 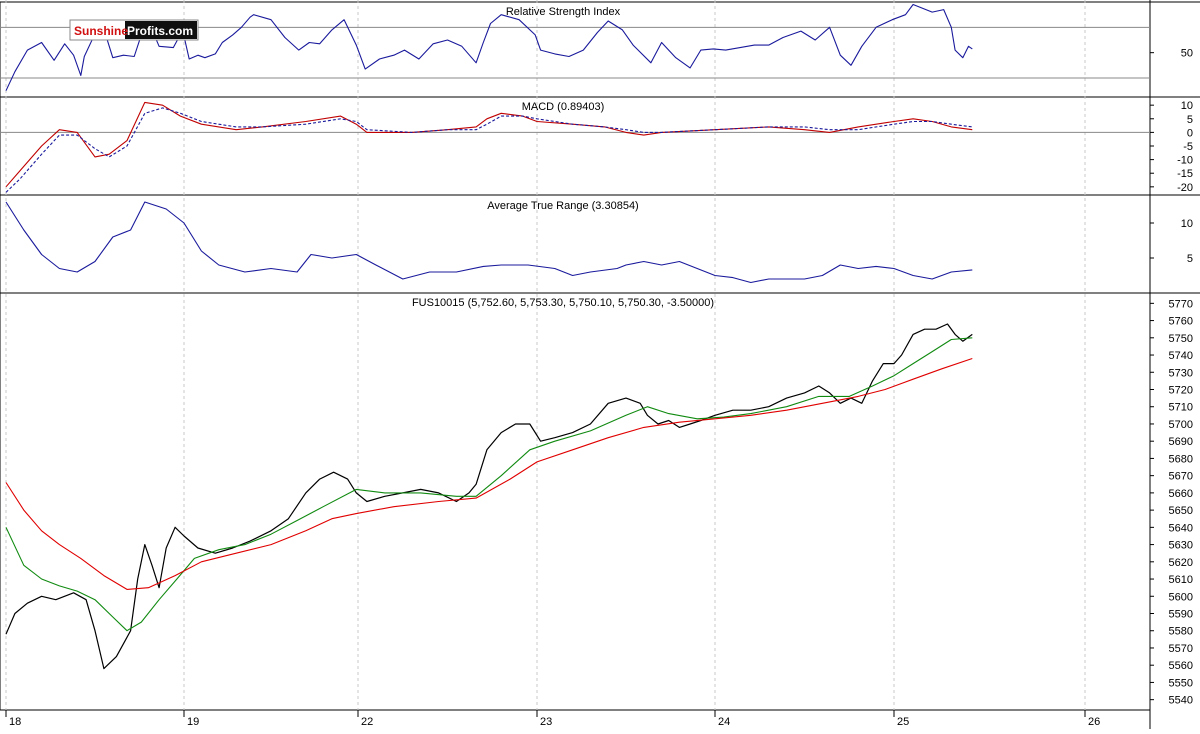 I want to click on panel-title-1: Relative Strength Index, so click(x=563, y=12).